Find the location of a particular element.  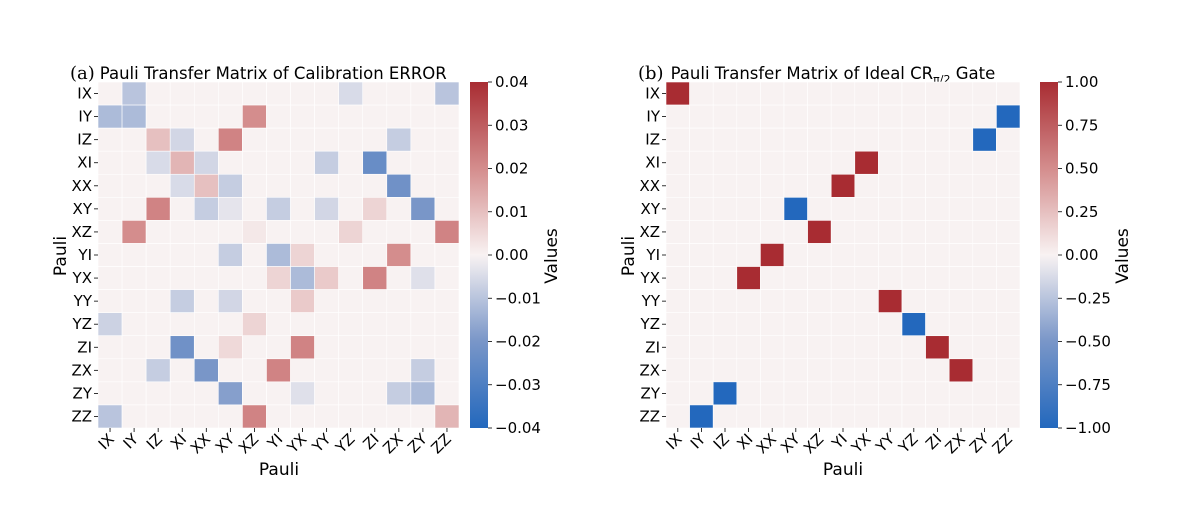

panel-a-y-label: Pauli is located at coordinates (61, 256).